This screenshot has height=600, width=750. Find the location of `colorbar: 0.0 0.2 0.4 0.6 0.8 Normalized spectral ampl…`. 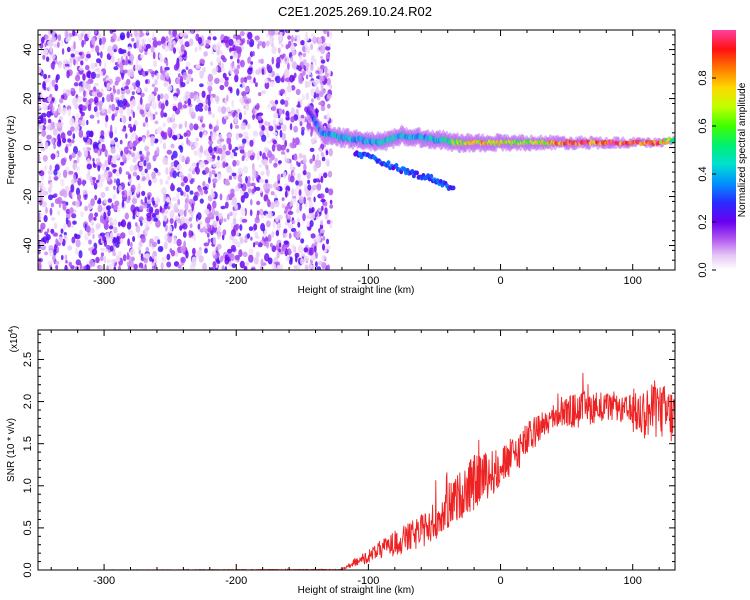

colorbar: 0.0 0.2 0.4 0.6 0.8 Normalized spectral ampl… is located at coordinates (722, 154).